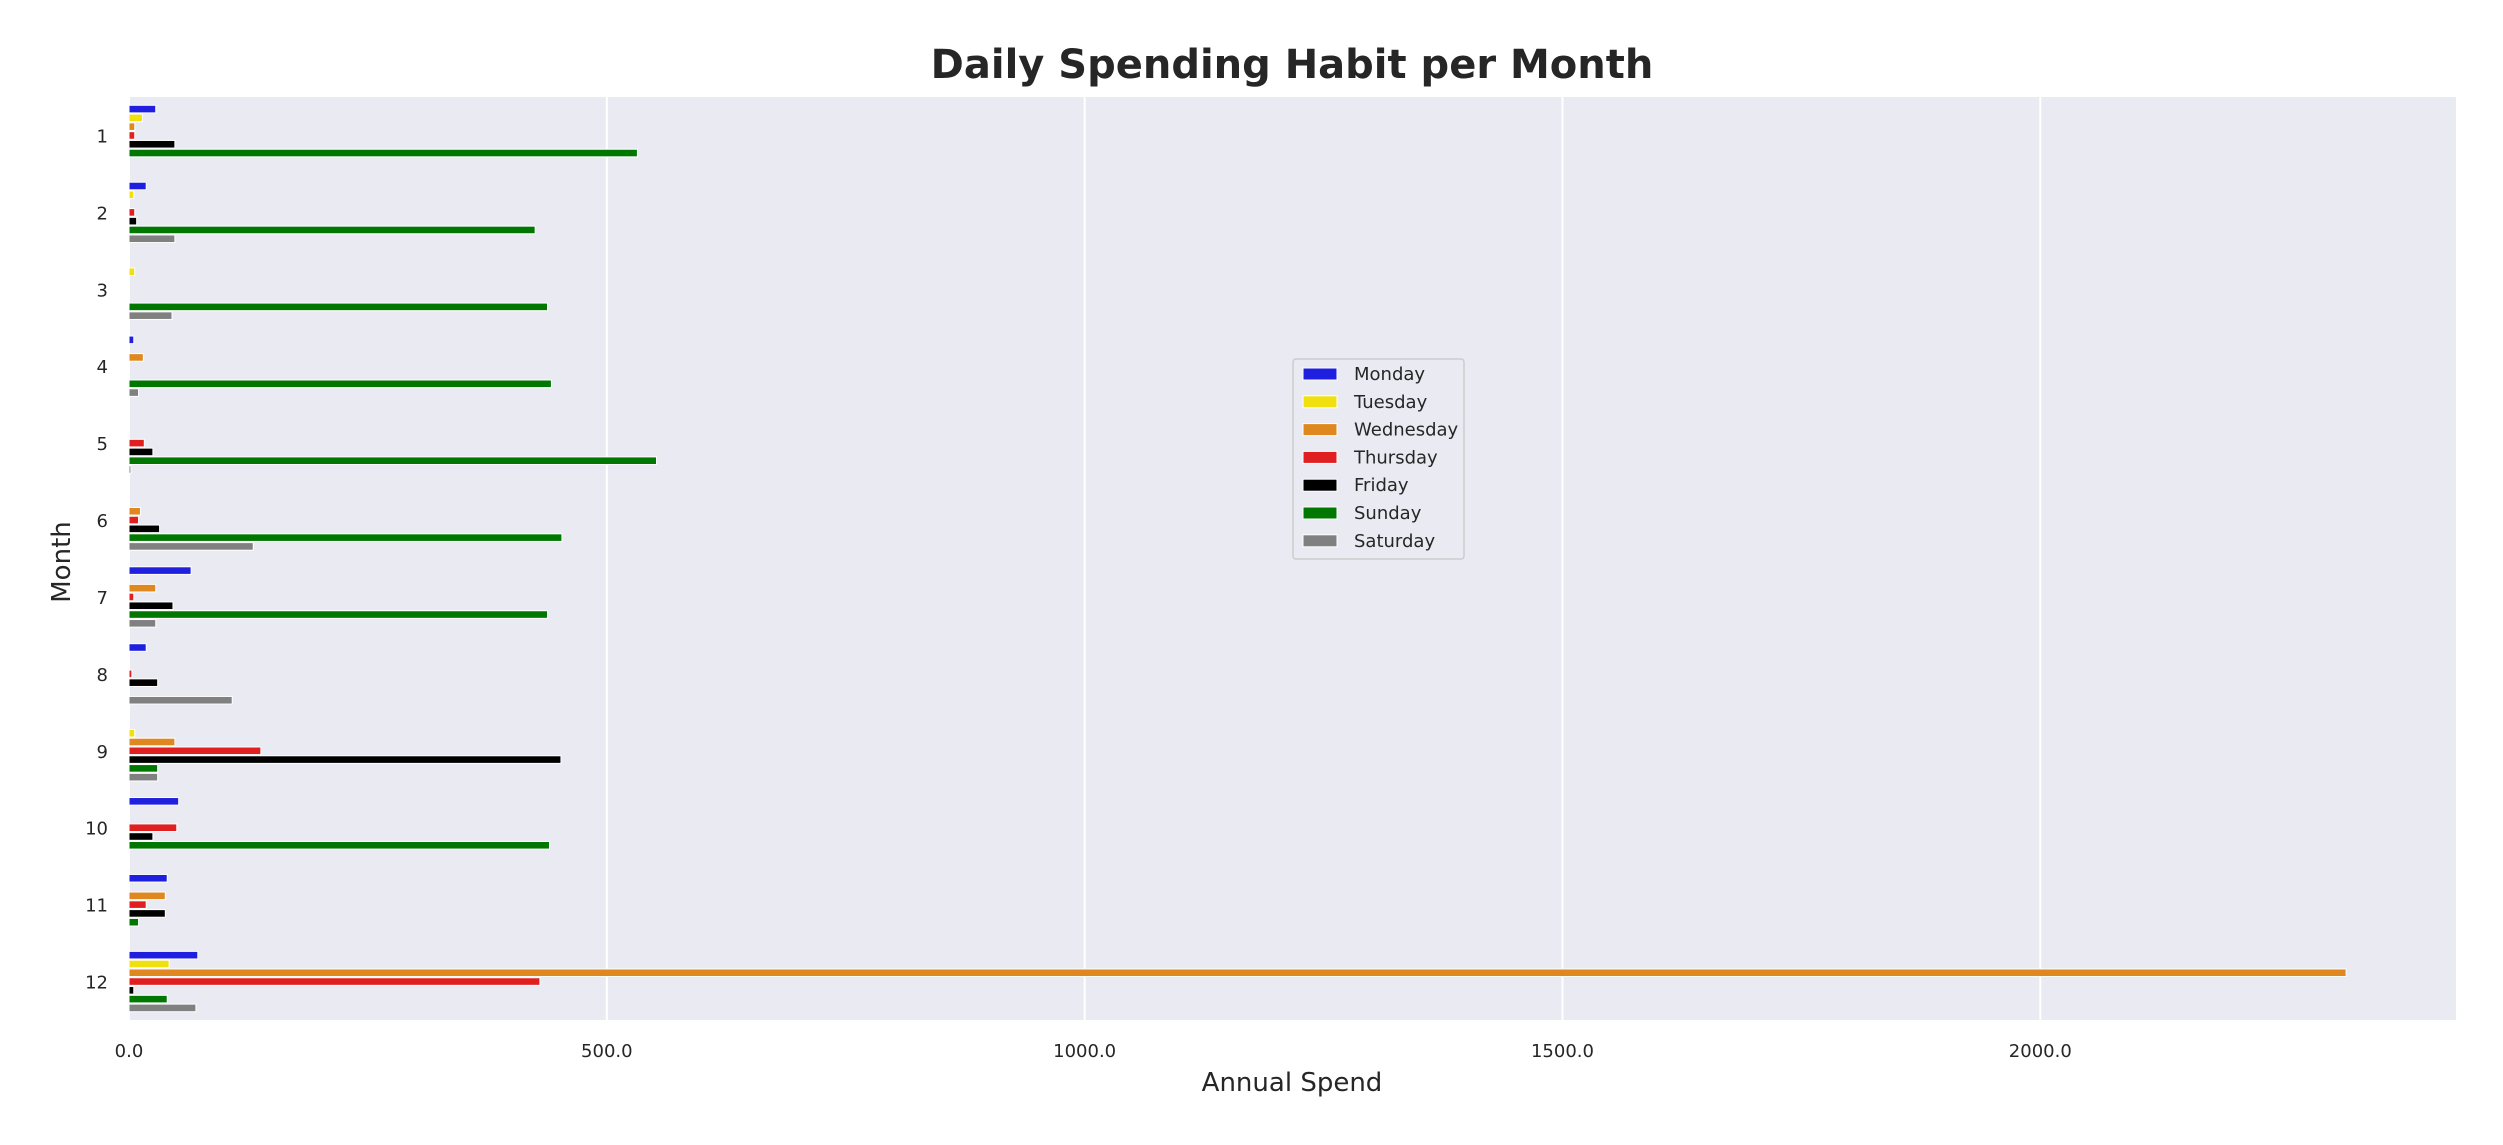 The width and height of the screenshot is (2503, 1145). What do you see at coordinates (102, 213) in the screenshot?
I see `y-tick-label: 2` at bounding box center [102, 213].